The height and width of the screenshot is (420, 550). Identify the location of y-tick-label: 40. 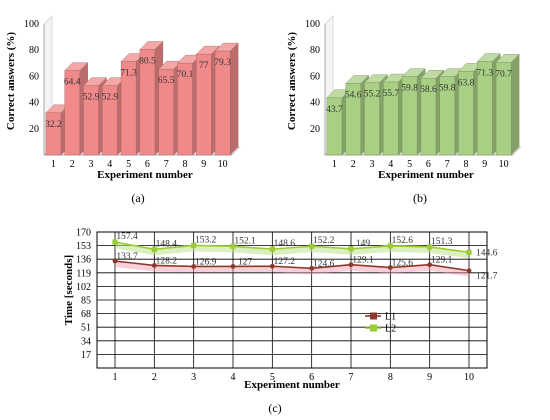
(315, 103).